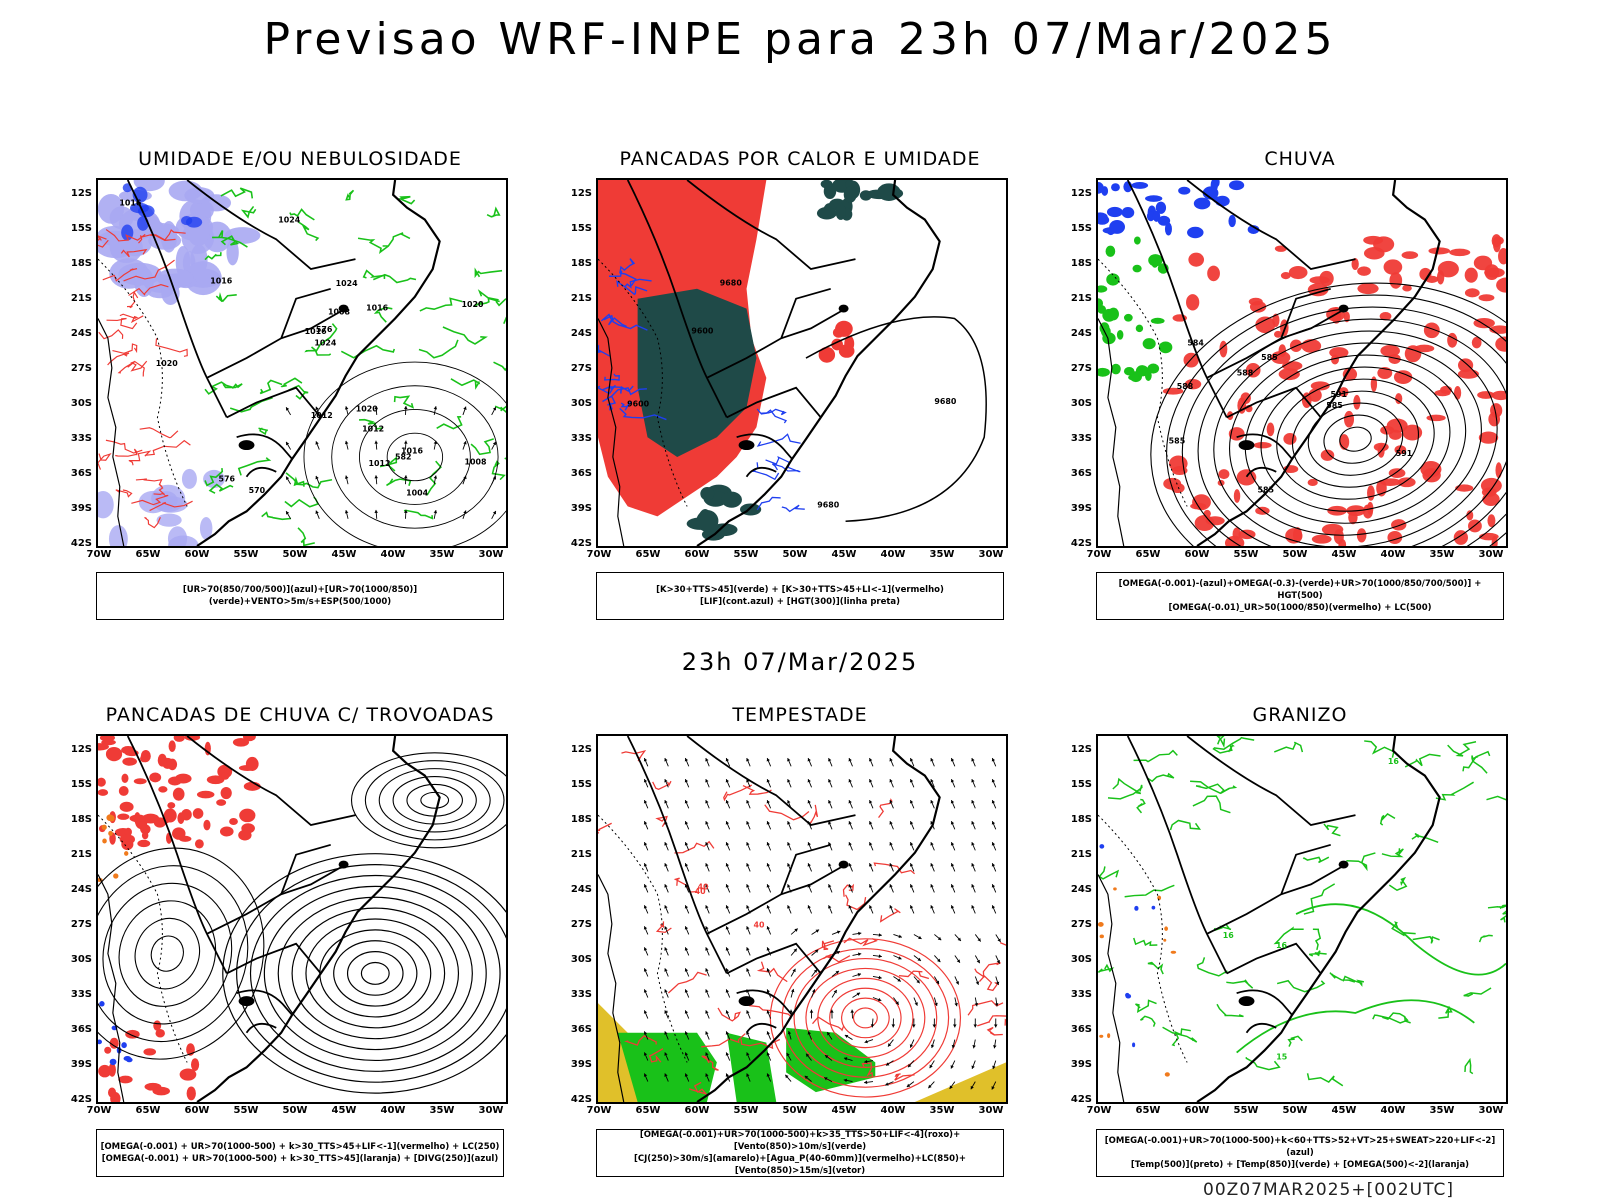 The image size is (1600, 1200). I want to click on latitude-tick-label: 21S, so click(1081, 854).